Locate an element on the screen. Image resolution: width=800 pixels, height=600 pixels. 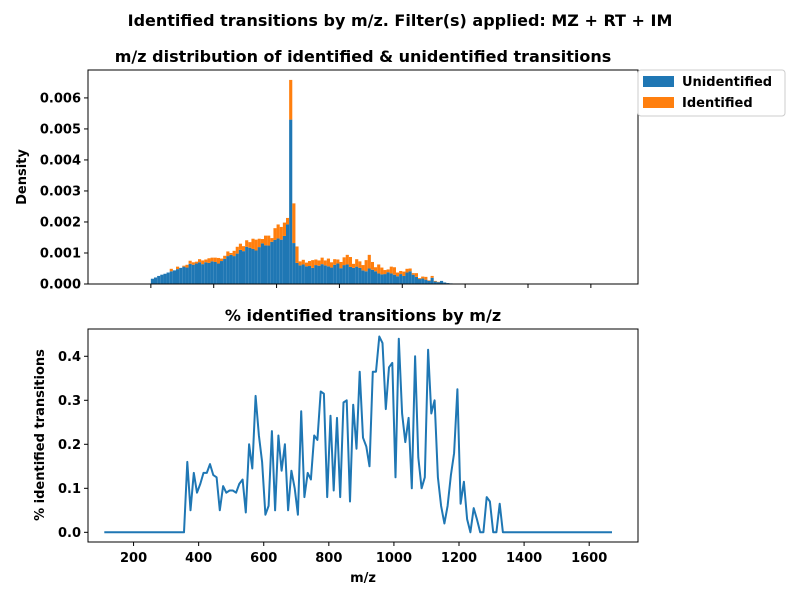
y-tick-label: 0.006 is located at coordinates (60, 98).